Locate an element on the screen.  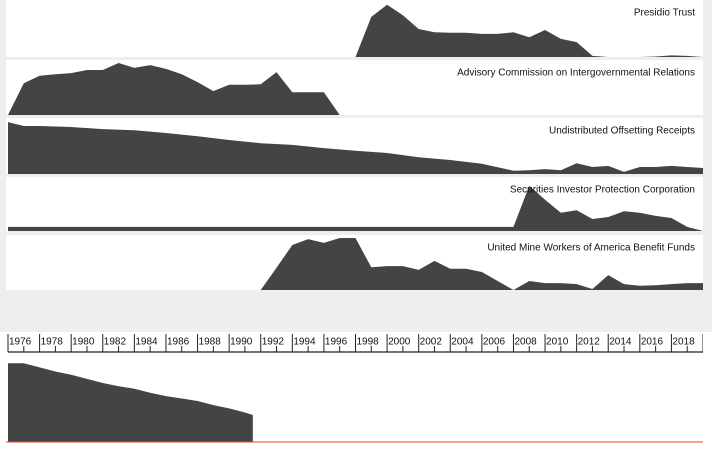
x-tick-label: 1998 is located at coordinates (368, 342).